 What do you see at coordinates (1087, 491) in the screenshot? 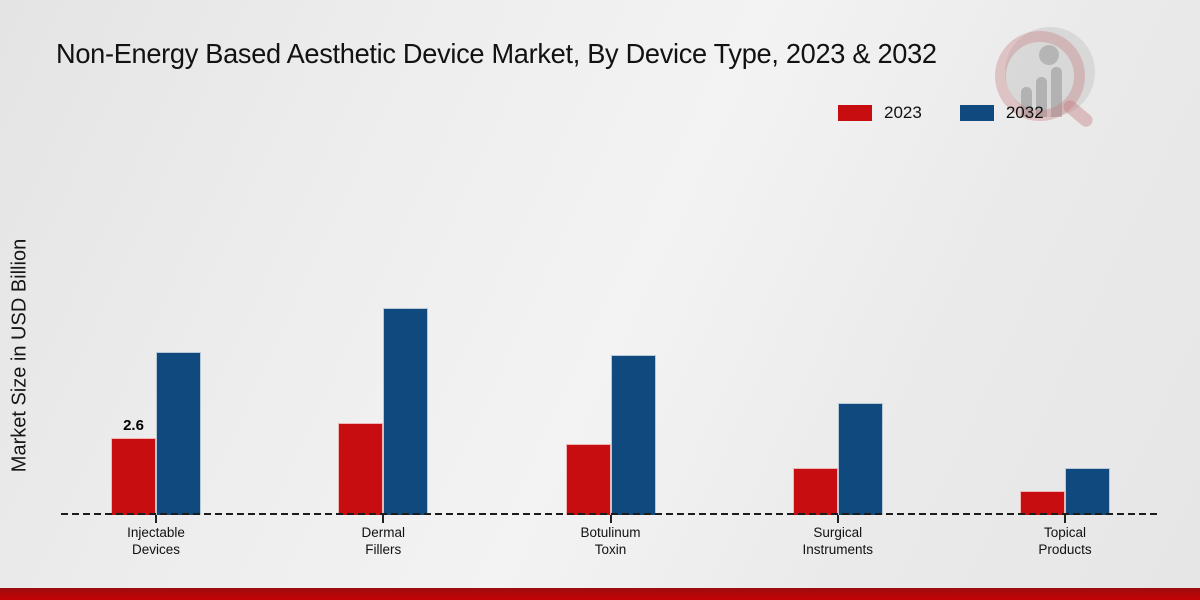
I see `bar-2032-topical-products` at bounding box center [1087, 491].